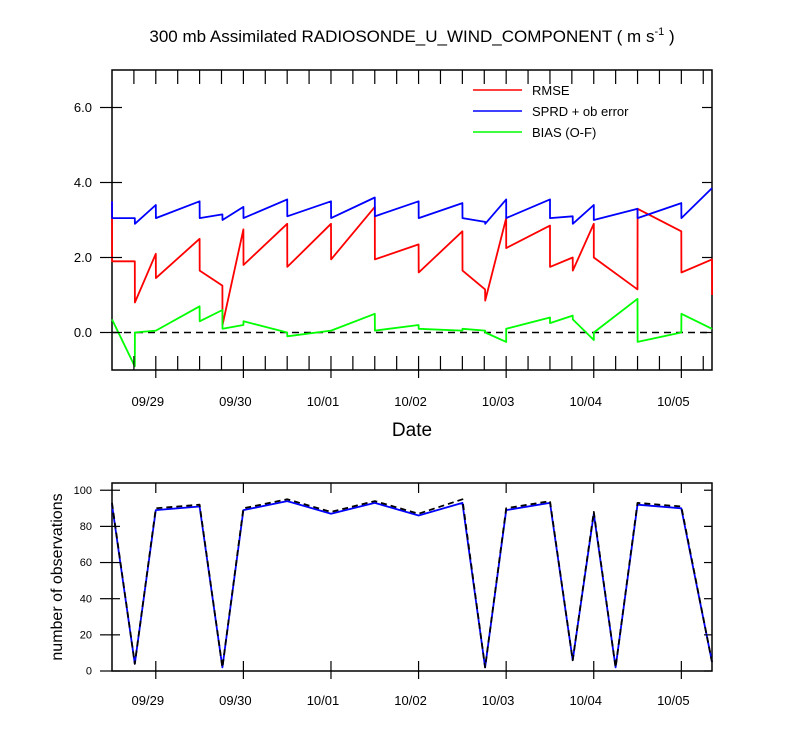 This screenshot has width=800, height=750. Describe the element at coordinates (564, 132) in the screenshot. I see `legend-label-bias: BIAS (O-F)` at that location.